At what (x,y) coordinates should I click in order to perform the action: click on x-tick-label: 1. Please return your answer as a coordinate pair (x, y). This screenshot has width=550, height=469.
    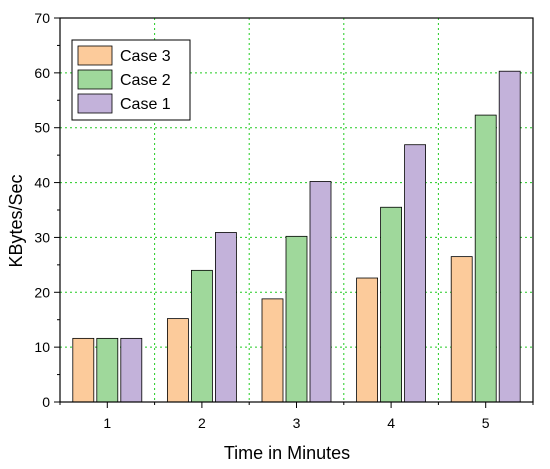
    Looking at the image, I should click on (107, 423).